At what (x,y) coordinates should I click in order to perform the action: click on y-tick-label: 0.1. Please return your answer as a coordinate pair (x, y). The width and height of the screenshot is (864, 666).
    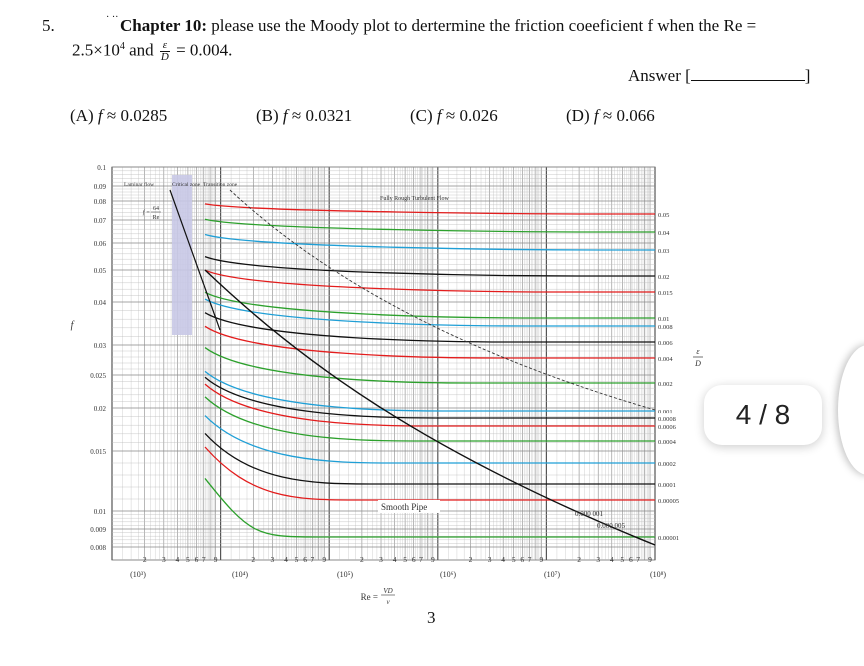
    Looking at the image, I should click on (101, 168).